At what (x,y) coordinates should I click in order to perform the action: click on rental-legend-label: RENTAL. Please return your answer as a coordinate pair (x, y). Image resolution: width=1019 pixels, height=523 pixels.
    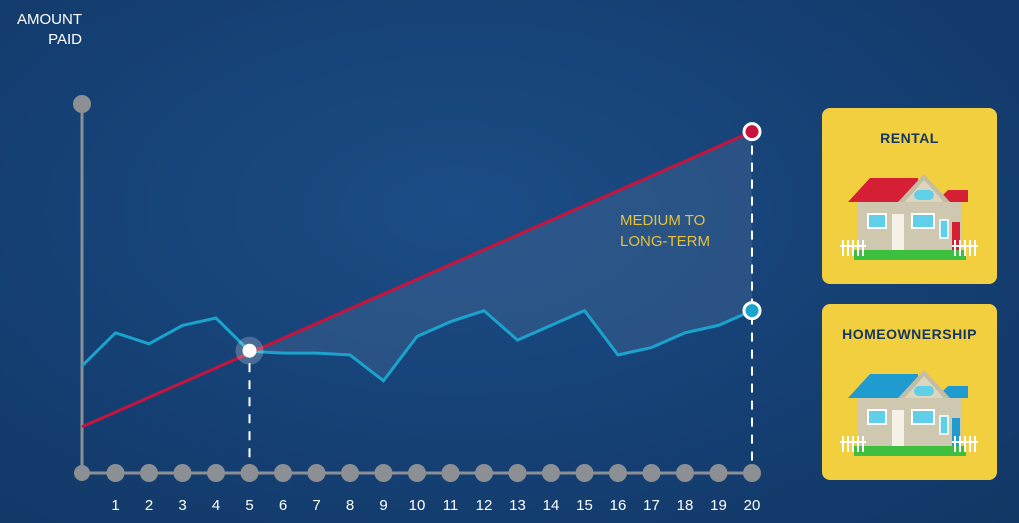
    Looking at the image, I should click on (909, 138).